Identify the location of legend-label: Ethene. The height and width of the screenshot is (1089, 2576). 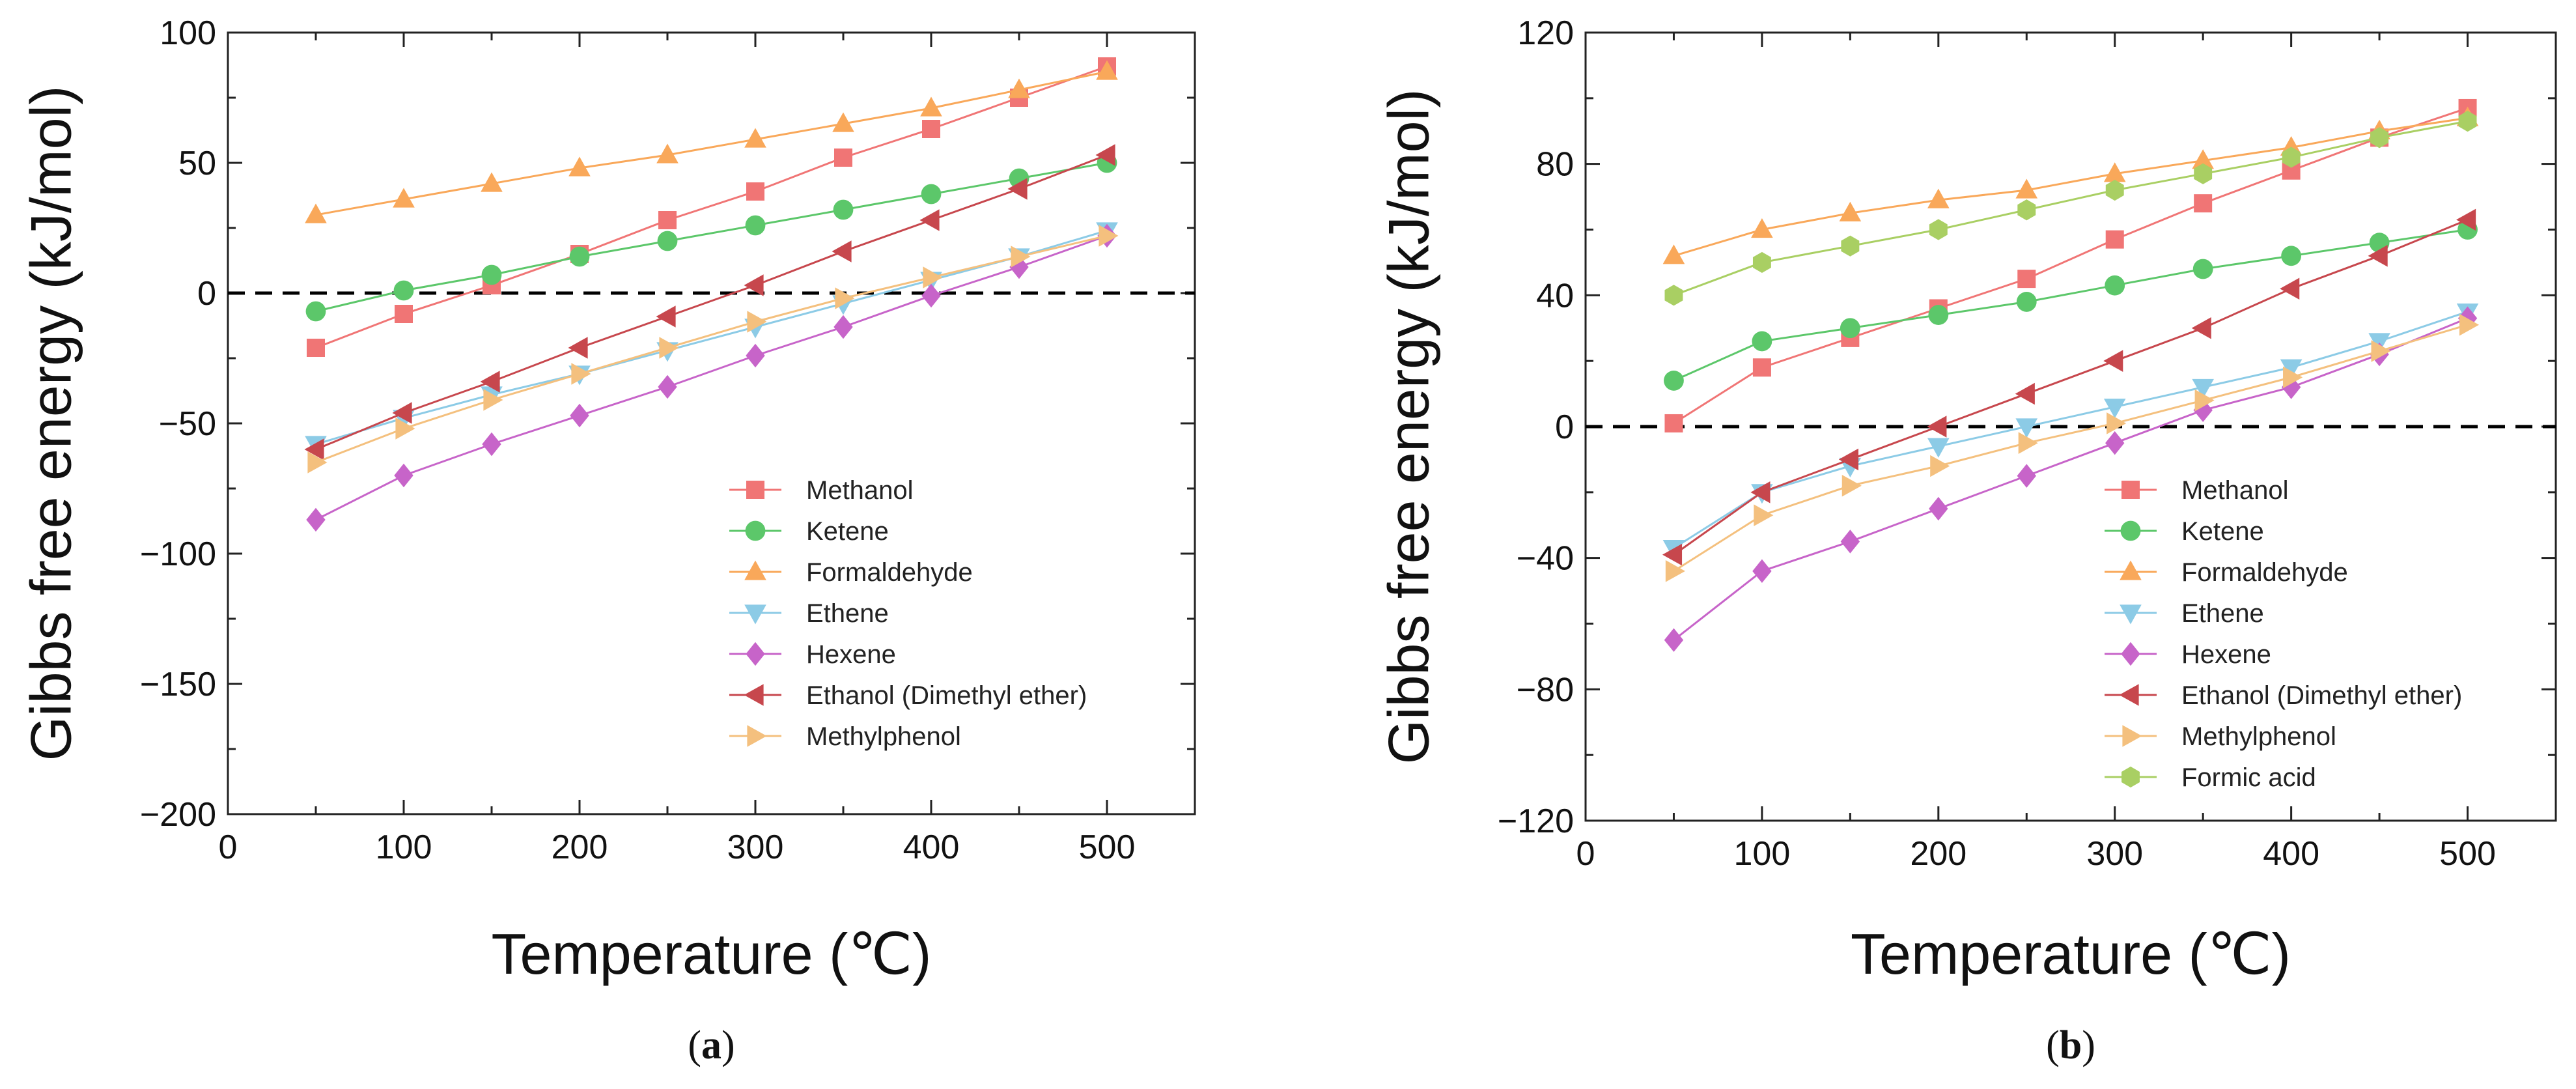
(847, 613).